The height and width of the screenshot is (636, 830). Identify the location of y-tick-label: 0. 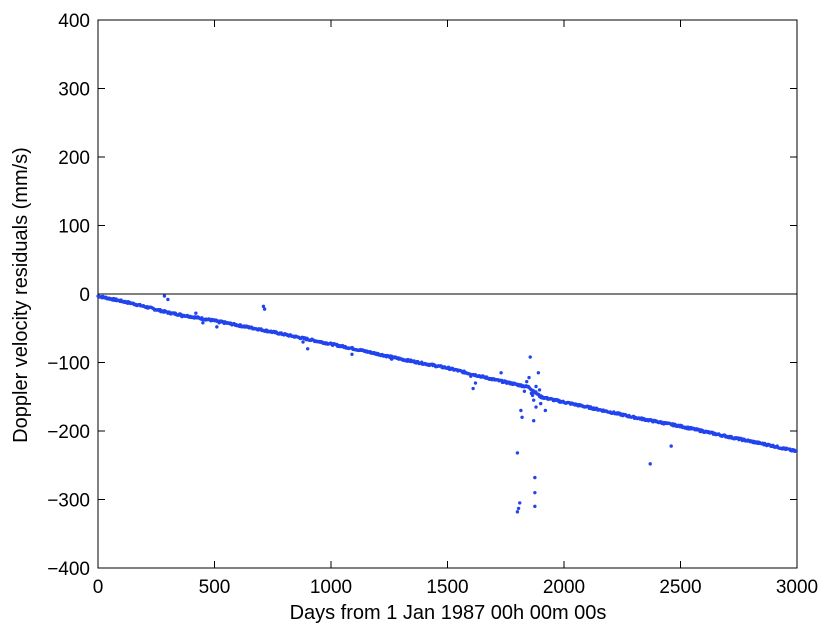
(84, 295).